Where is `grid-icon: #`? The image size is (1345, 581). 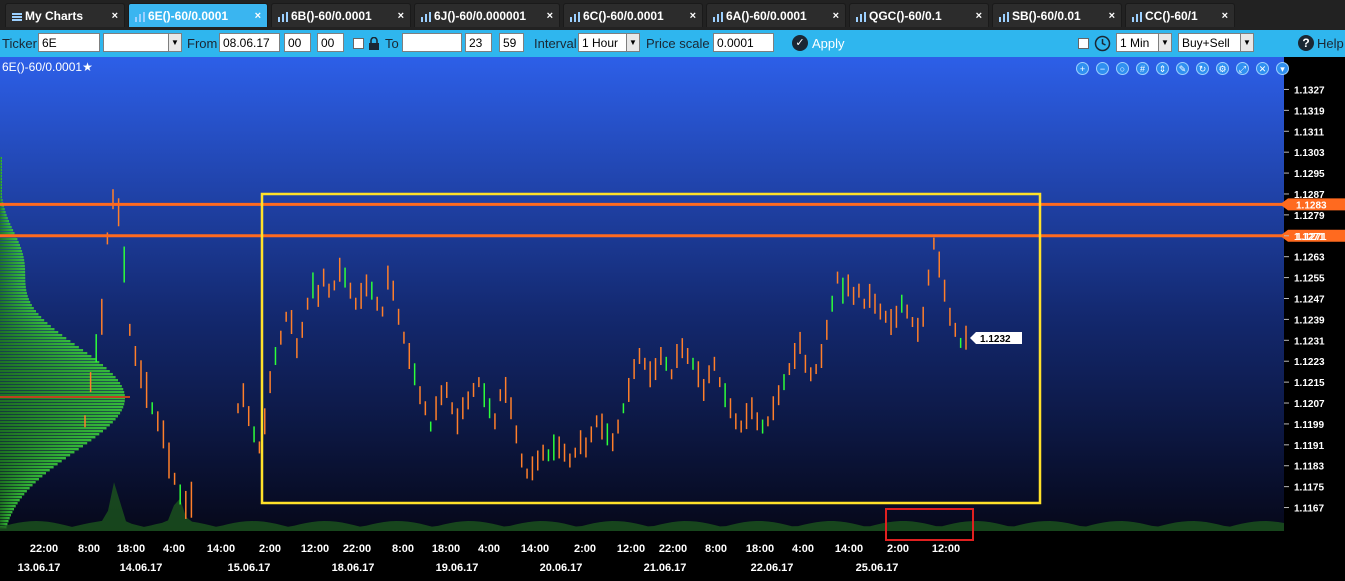 grid-icon: # is located at coordinates (1142, 68).